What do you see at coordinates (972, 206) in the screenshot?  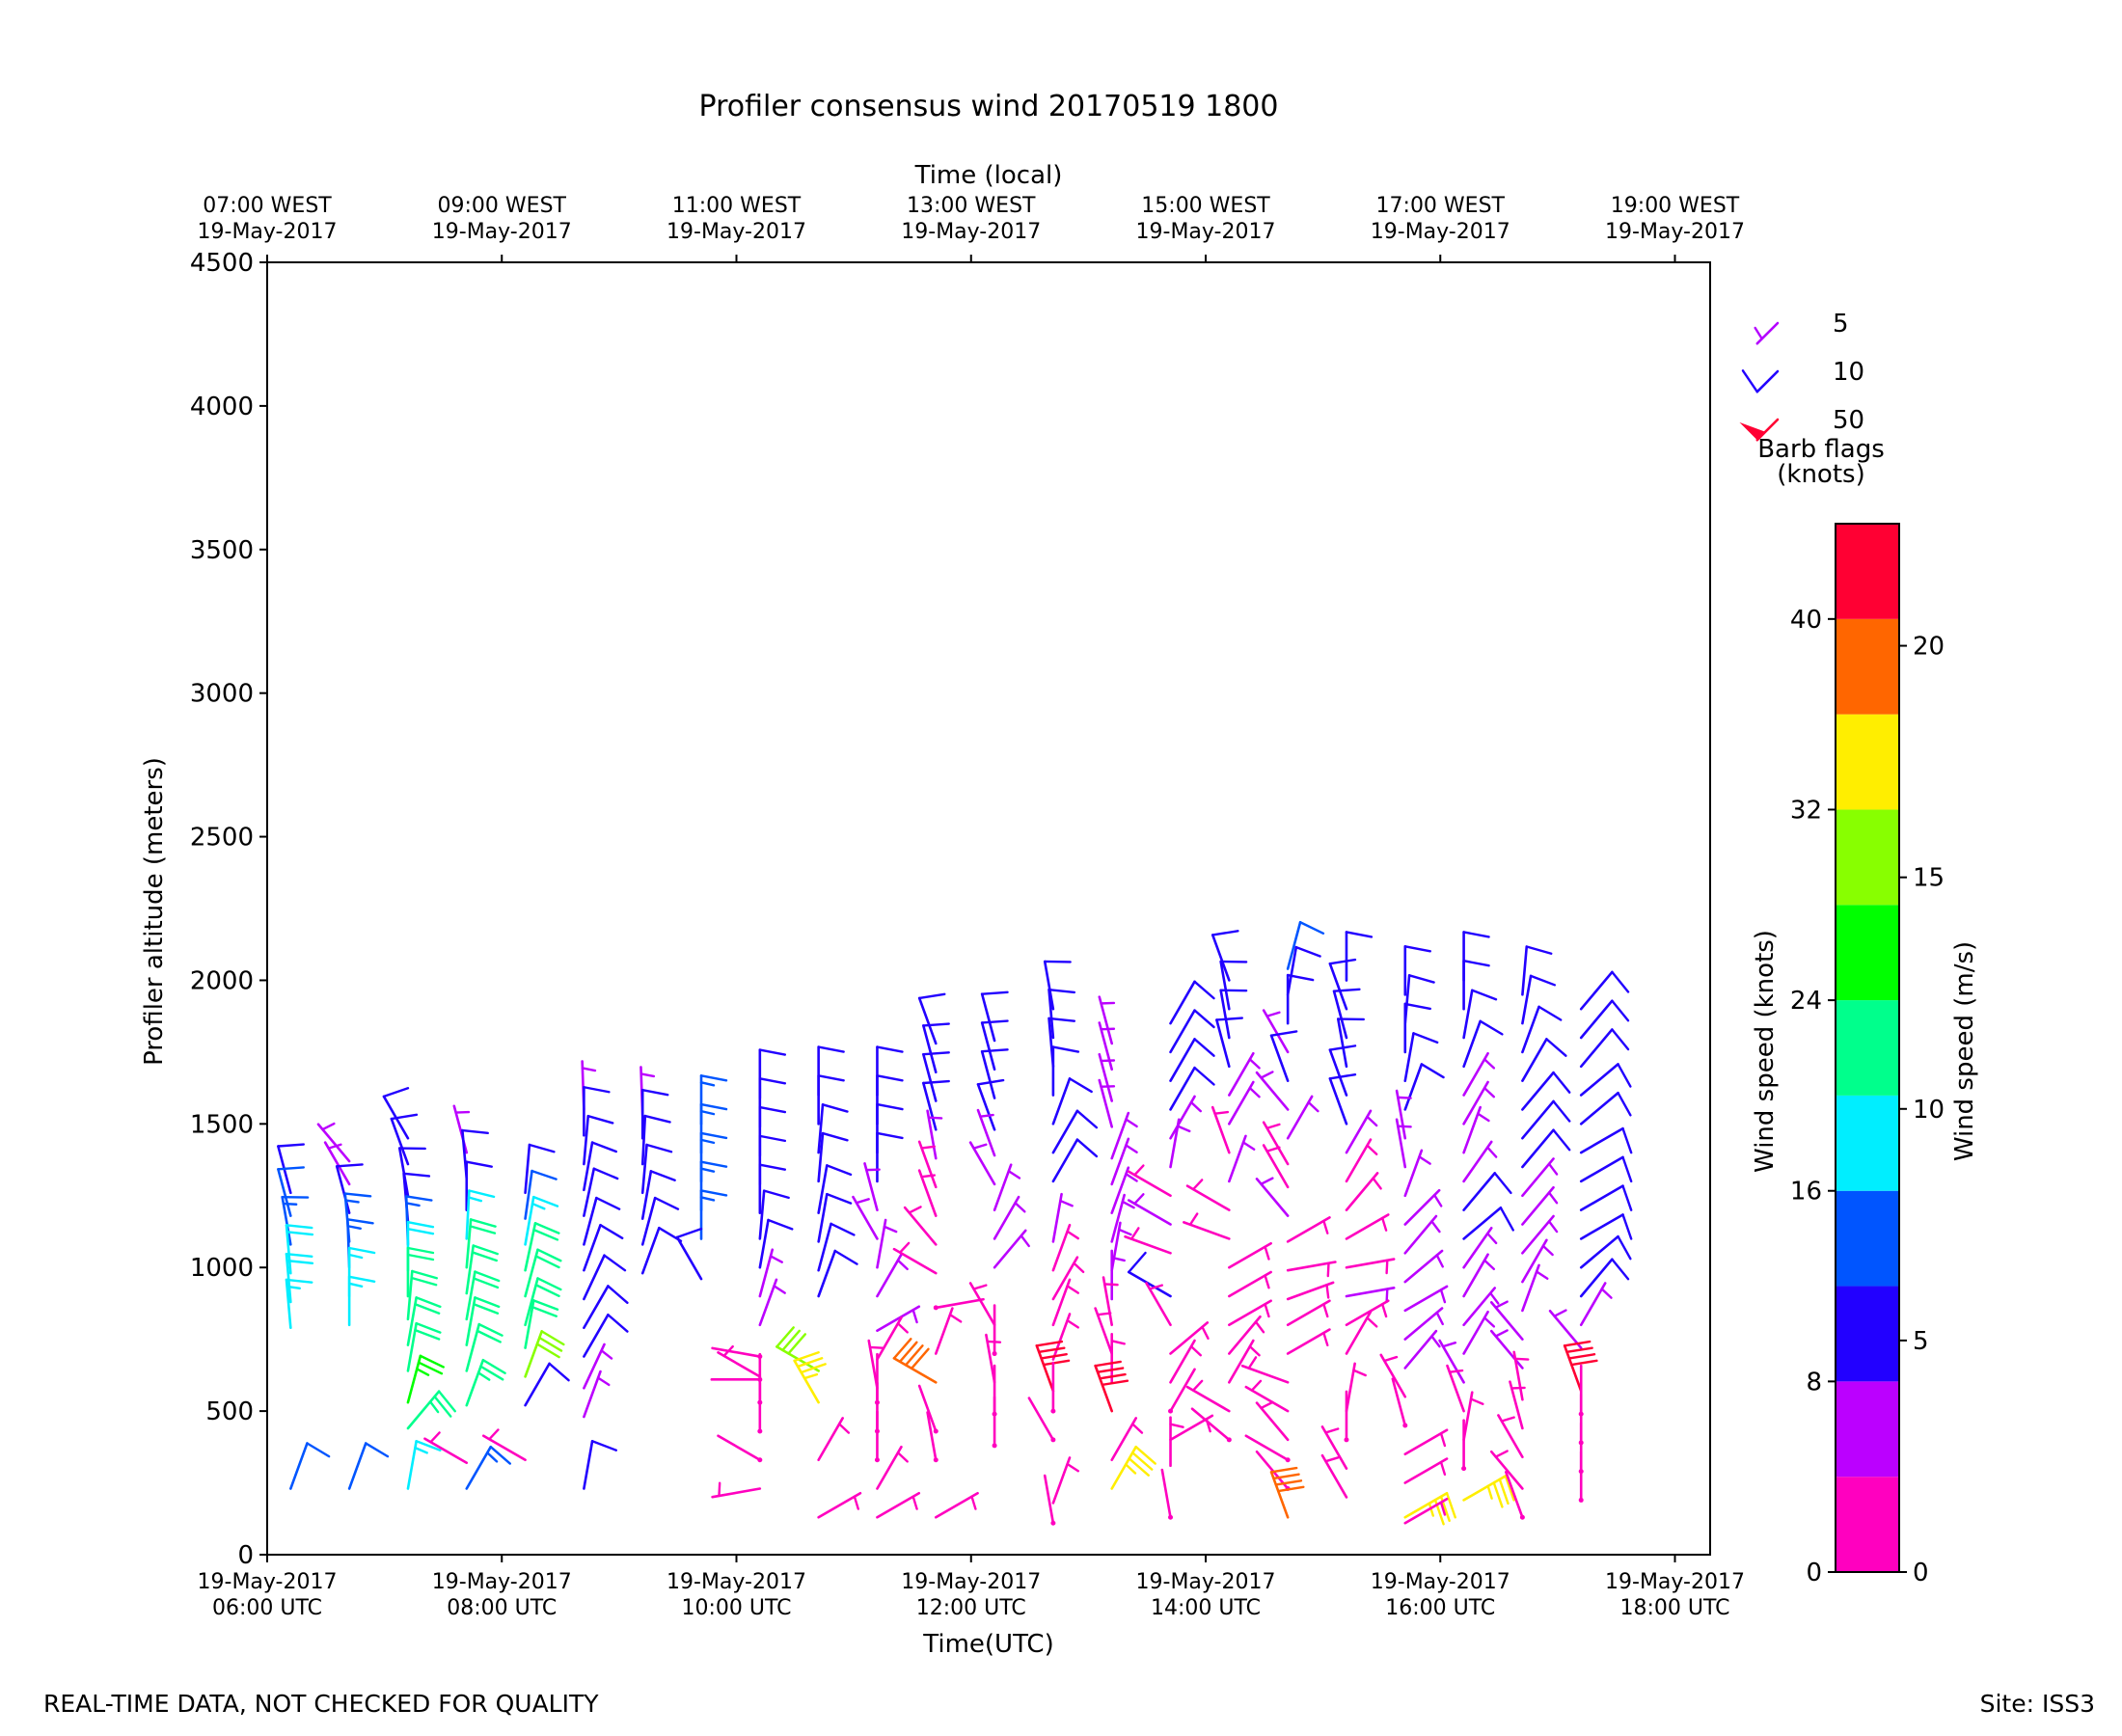 I see `x-top-tick-time: 13:00 WEST` at bounding box center [972, 206].